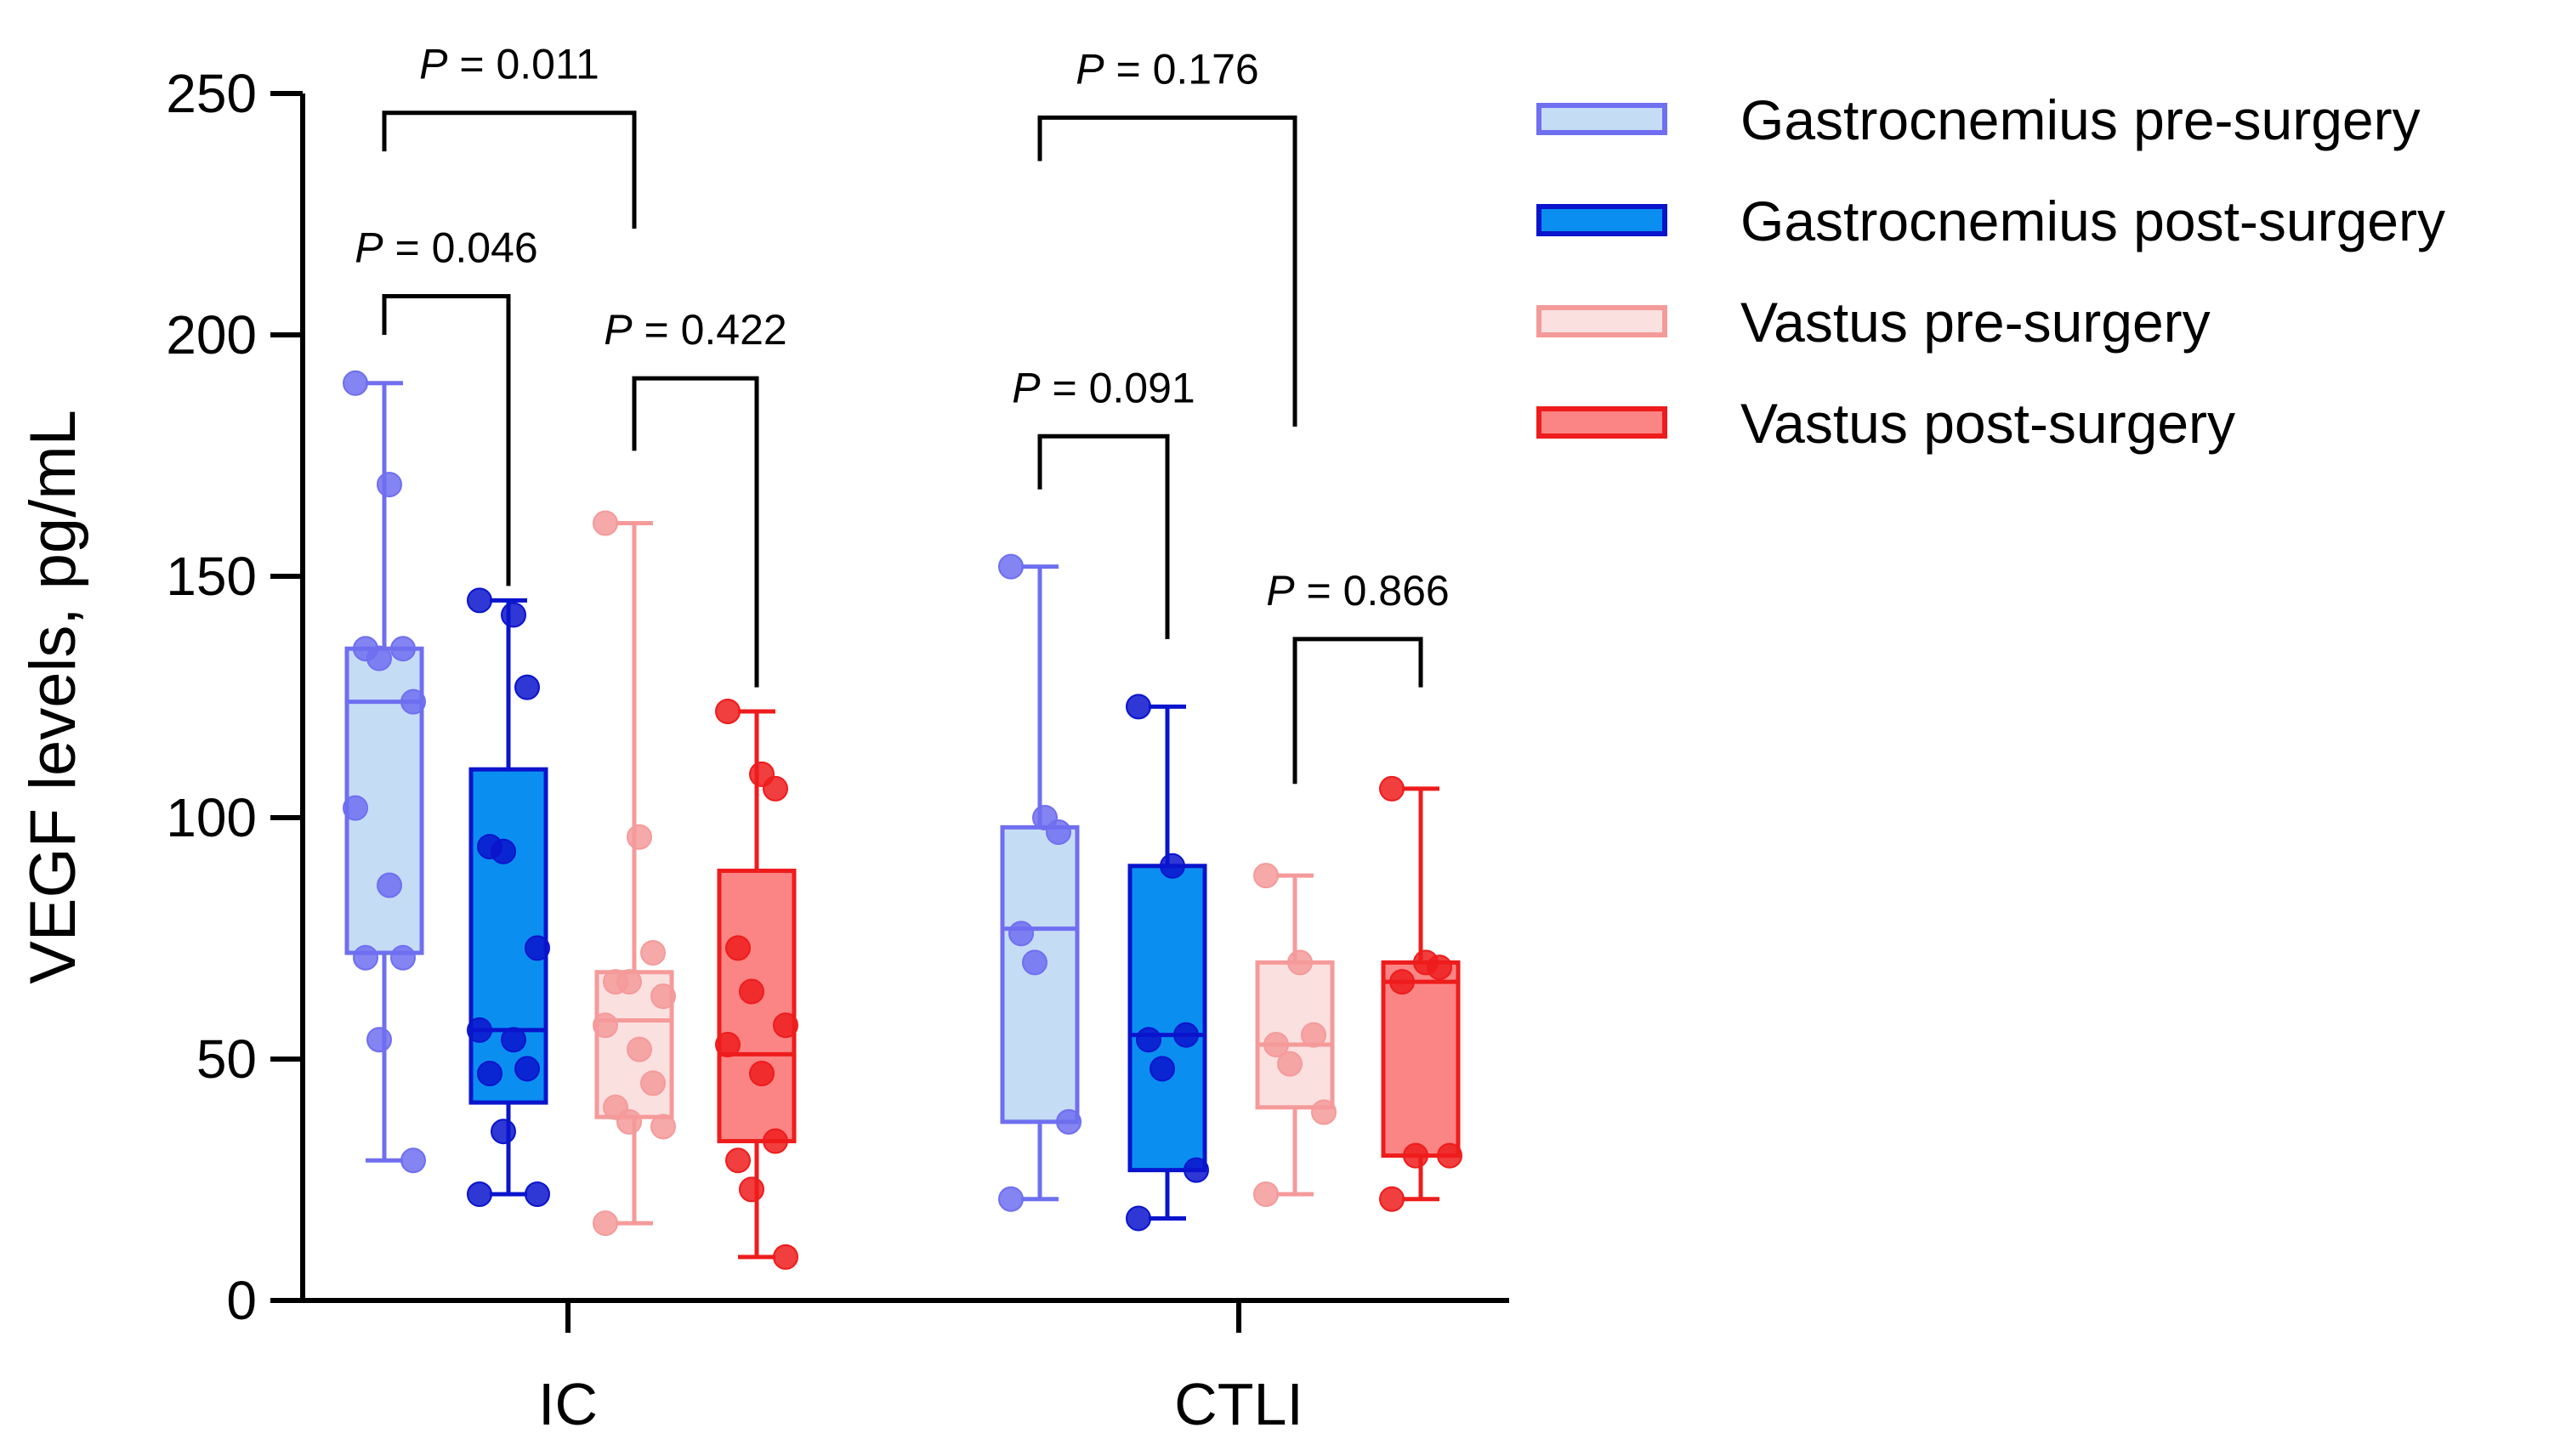 The image size is (2549, 1456). Describe the element at coordinates (568, 1404) in the screenshot. I see `x-label-ic: IC` at that location.